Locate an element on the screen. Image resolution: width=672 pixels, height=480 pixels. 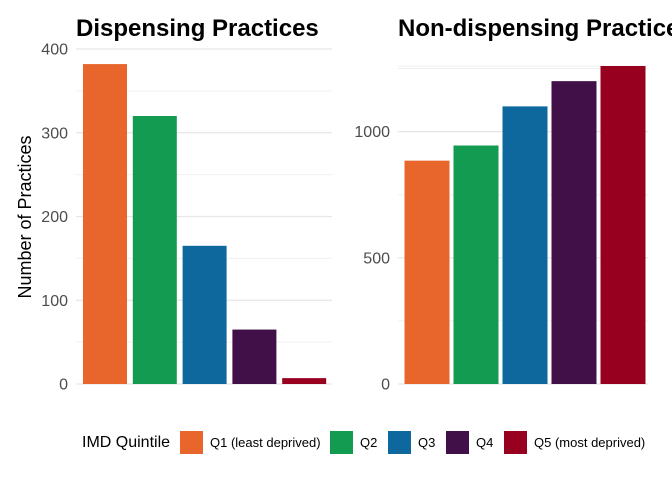
legend-label: Q4 is located at coordinates (484, 442).